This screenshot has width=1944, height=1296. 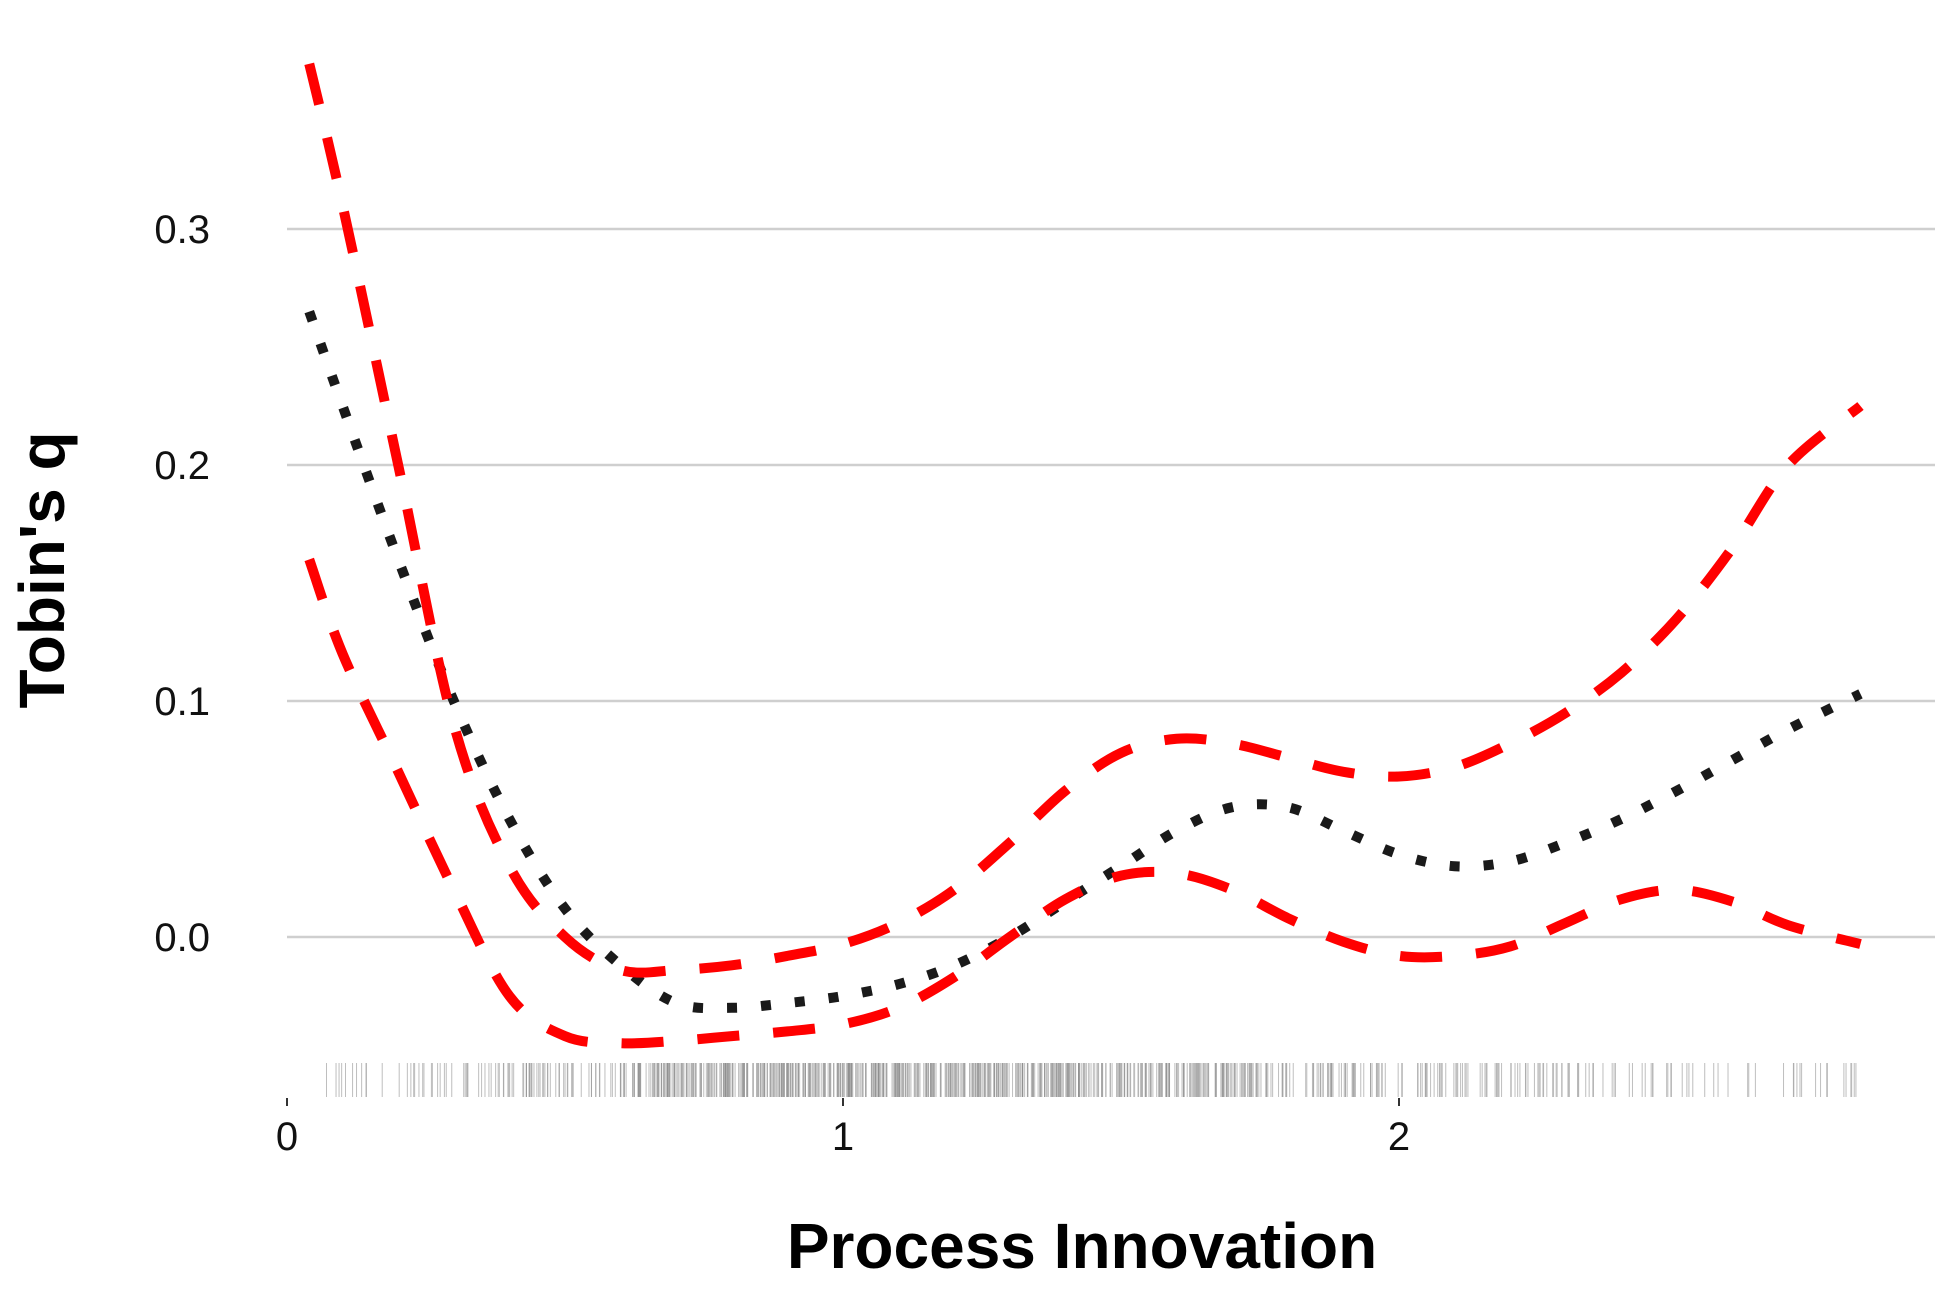 I want to click on y-tick-label: 0.0, so click(x=182, y=938).